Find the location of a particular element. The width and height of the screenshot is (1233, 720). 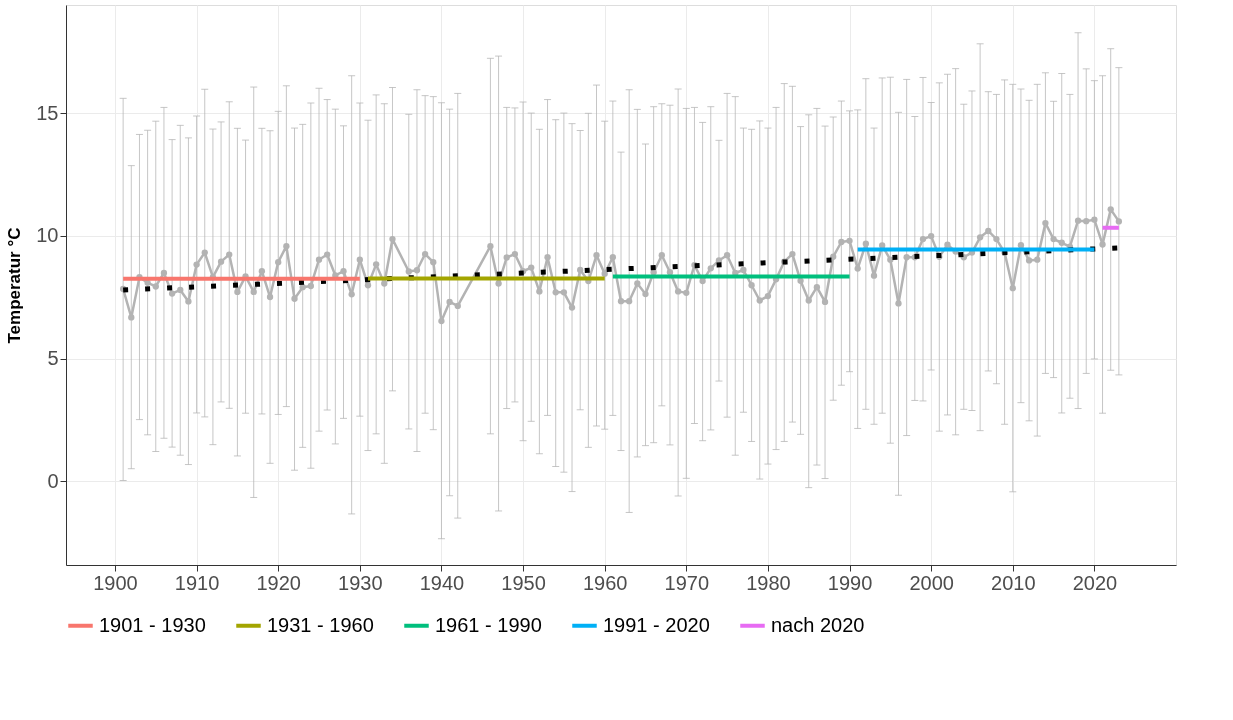

x-tick-label: 1970 is located at coordinates (687, 582).